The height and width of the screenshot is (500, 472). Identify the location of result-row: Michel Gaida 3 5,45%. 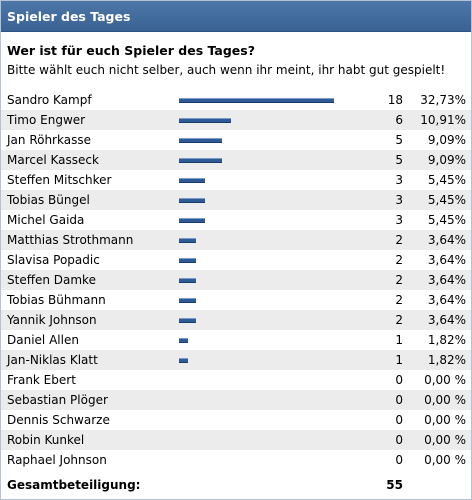
(236, 220).